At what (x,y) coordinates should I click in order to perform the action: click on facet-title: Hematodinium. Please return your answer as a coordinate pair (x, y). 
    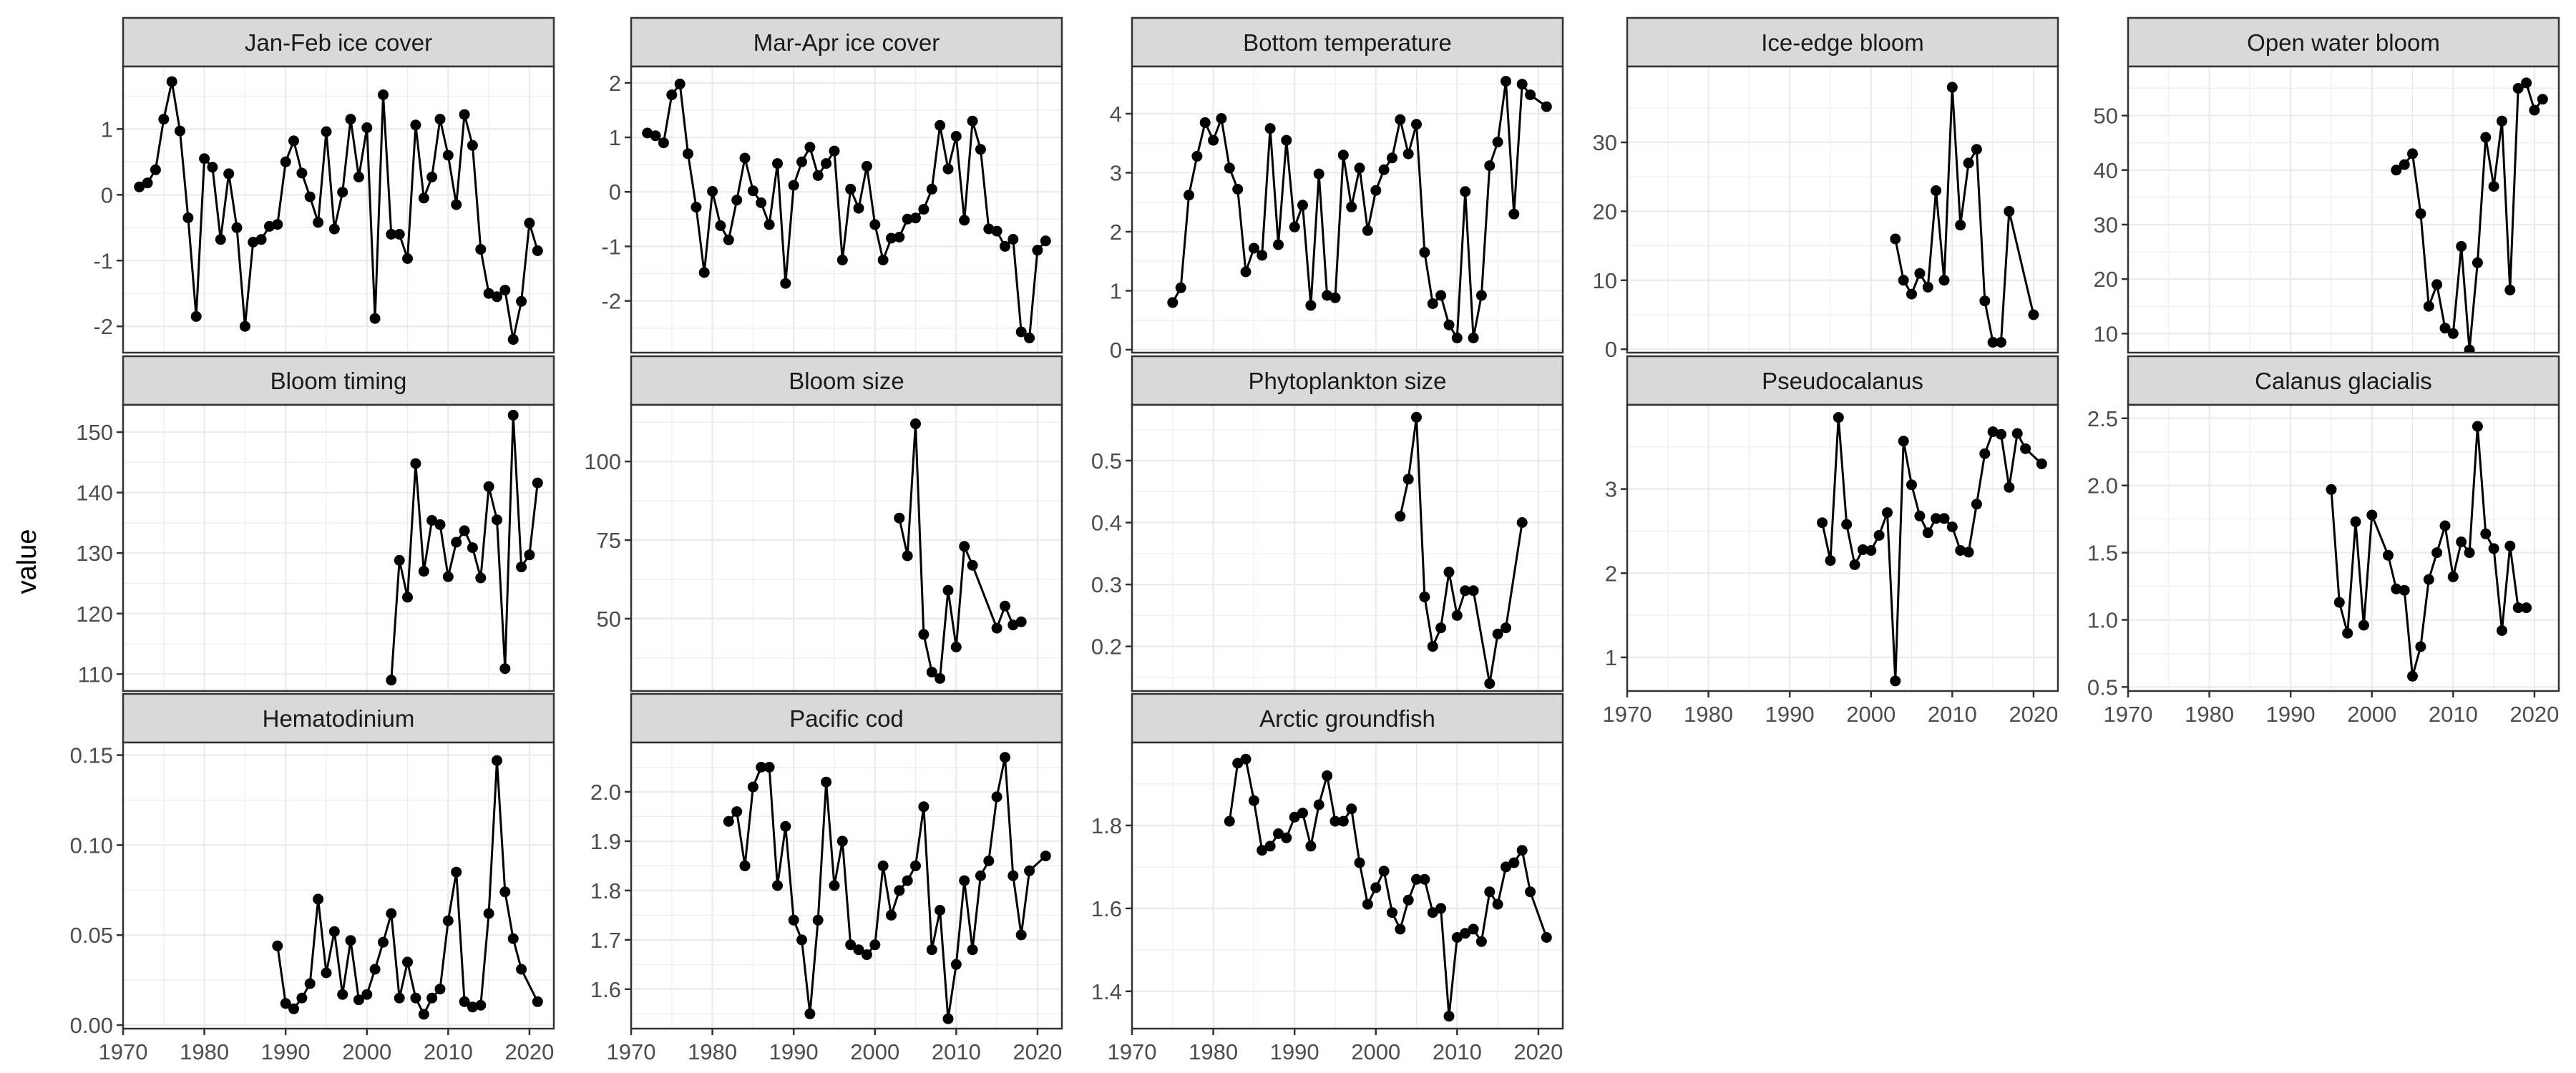
    Looking at the image, I should click on (339, 718).